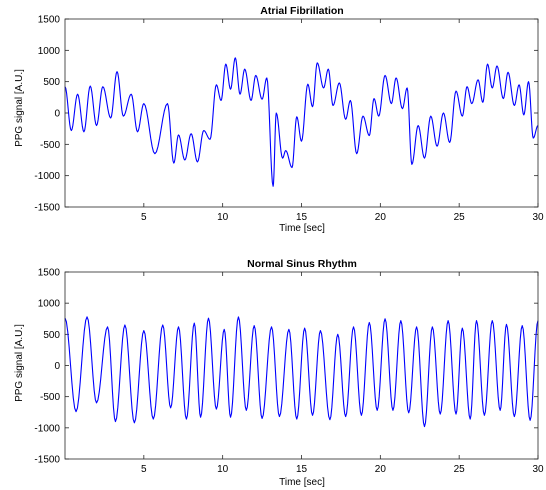 The height and width of the screenshot is (490, 546). What do you see at coordinates (302, 264) in the screenshot?
I see `chart-title: Normal Sinus Rhythm` at bounding box center [302, 264].